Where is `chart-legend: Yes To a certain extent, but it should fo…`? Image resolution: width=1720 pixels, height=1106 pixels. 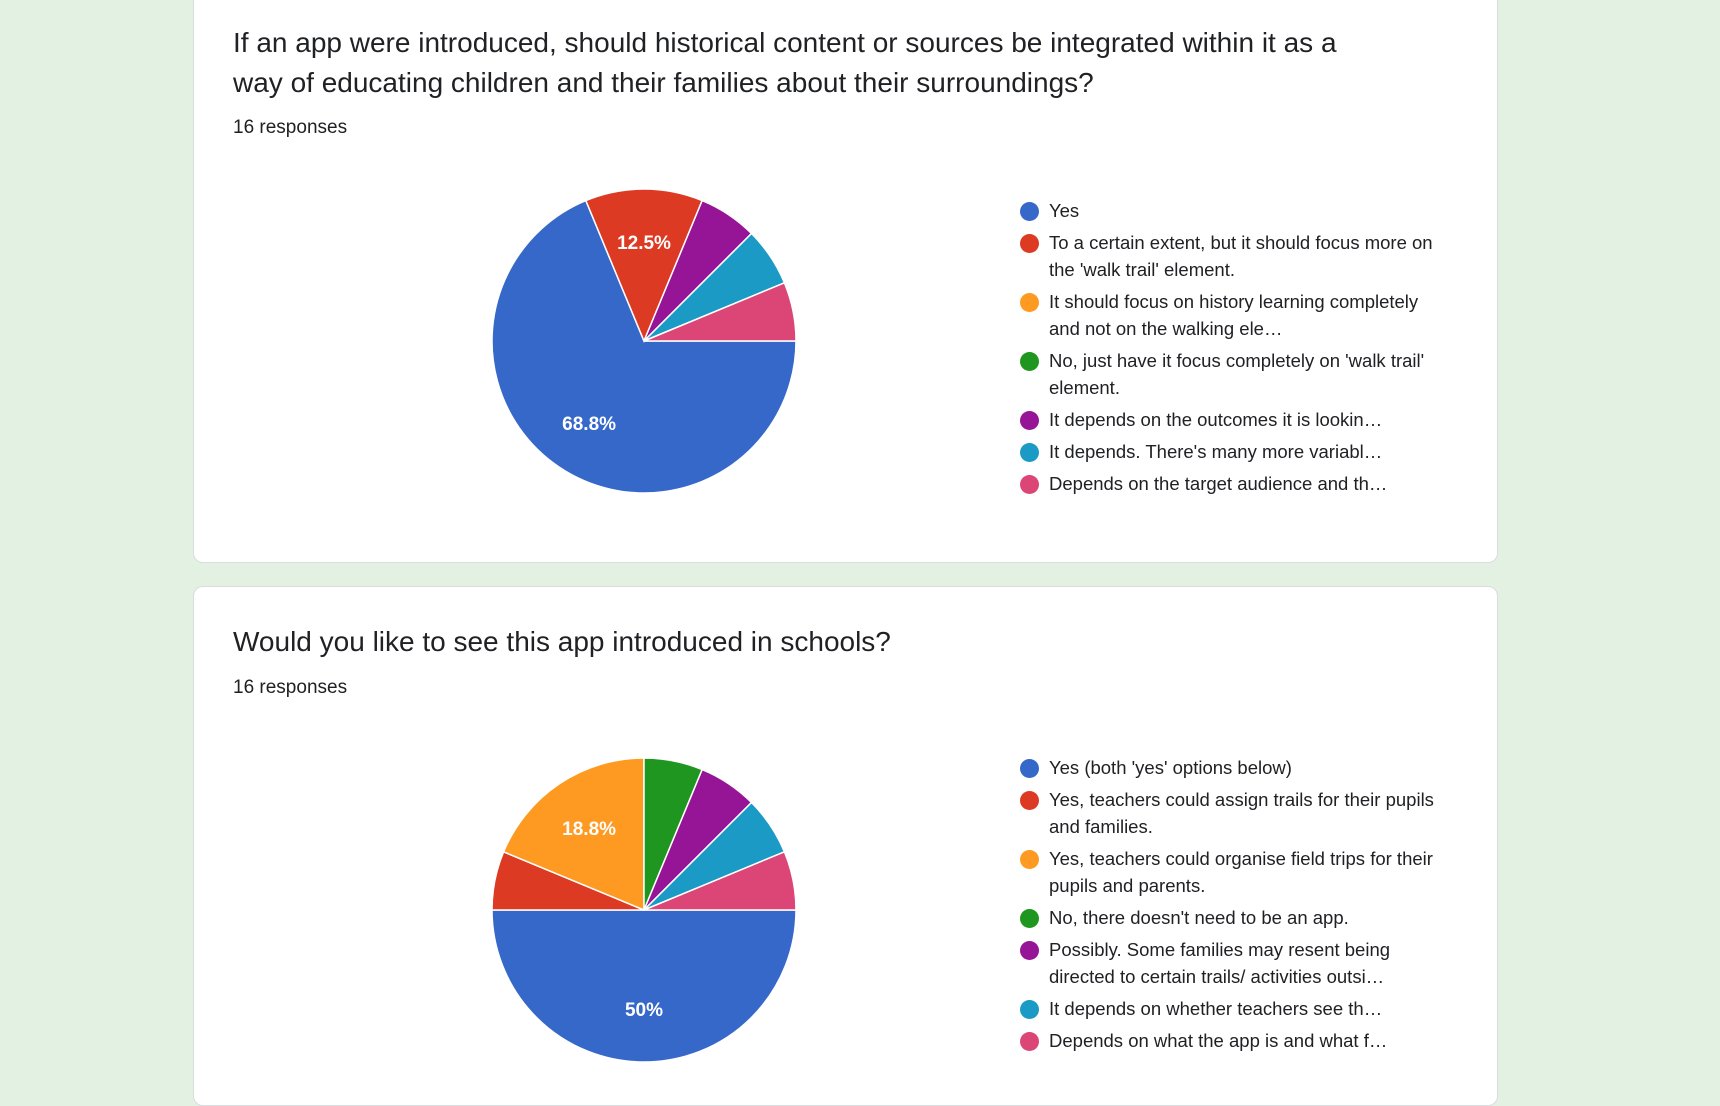 chart-legend: Yes To a certain extent, but it should fo… is located at coordinates (1230, 349).